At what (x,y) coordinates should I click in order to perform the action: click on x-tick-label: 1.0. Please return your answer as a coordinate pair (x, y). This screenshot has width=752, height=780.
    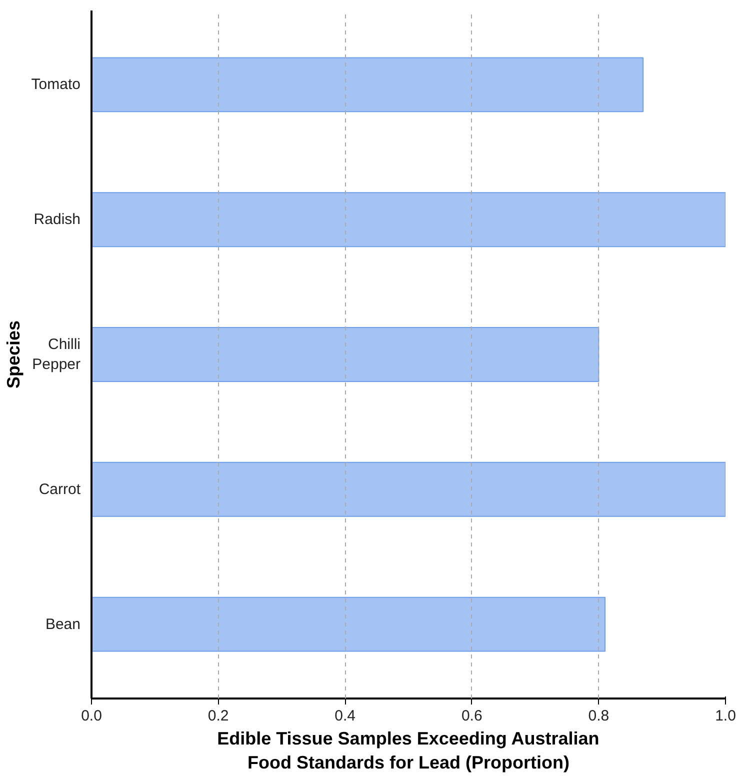
    Looking at the image, I should click on (725, 716).